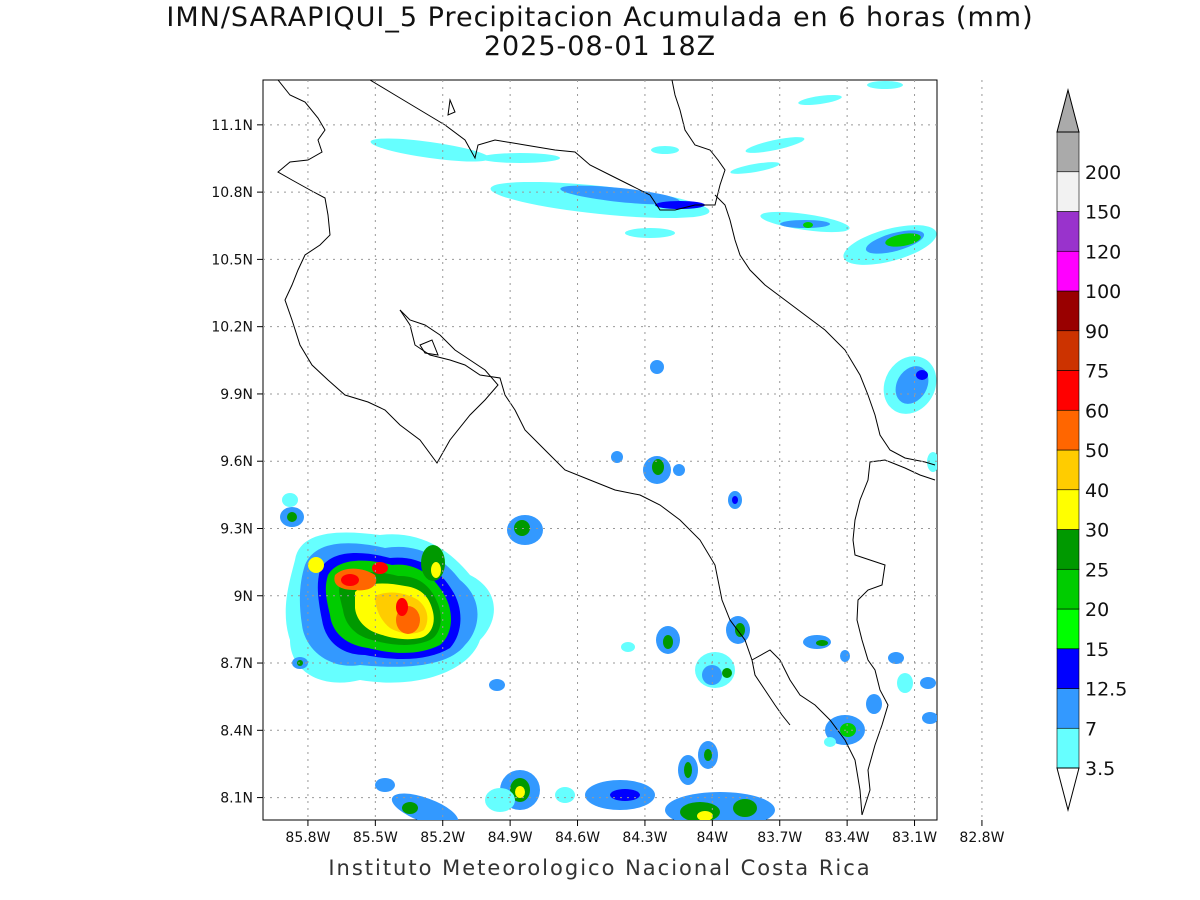  I want to click on colorbar-label: 100, so click(1103, 292).